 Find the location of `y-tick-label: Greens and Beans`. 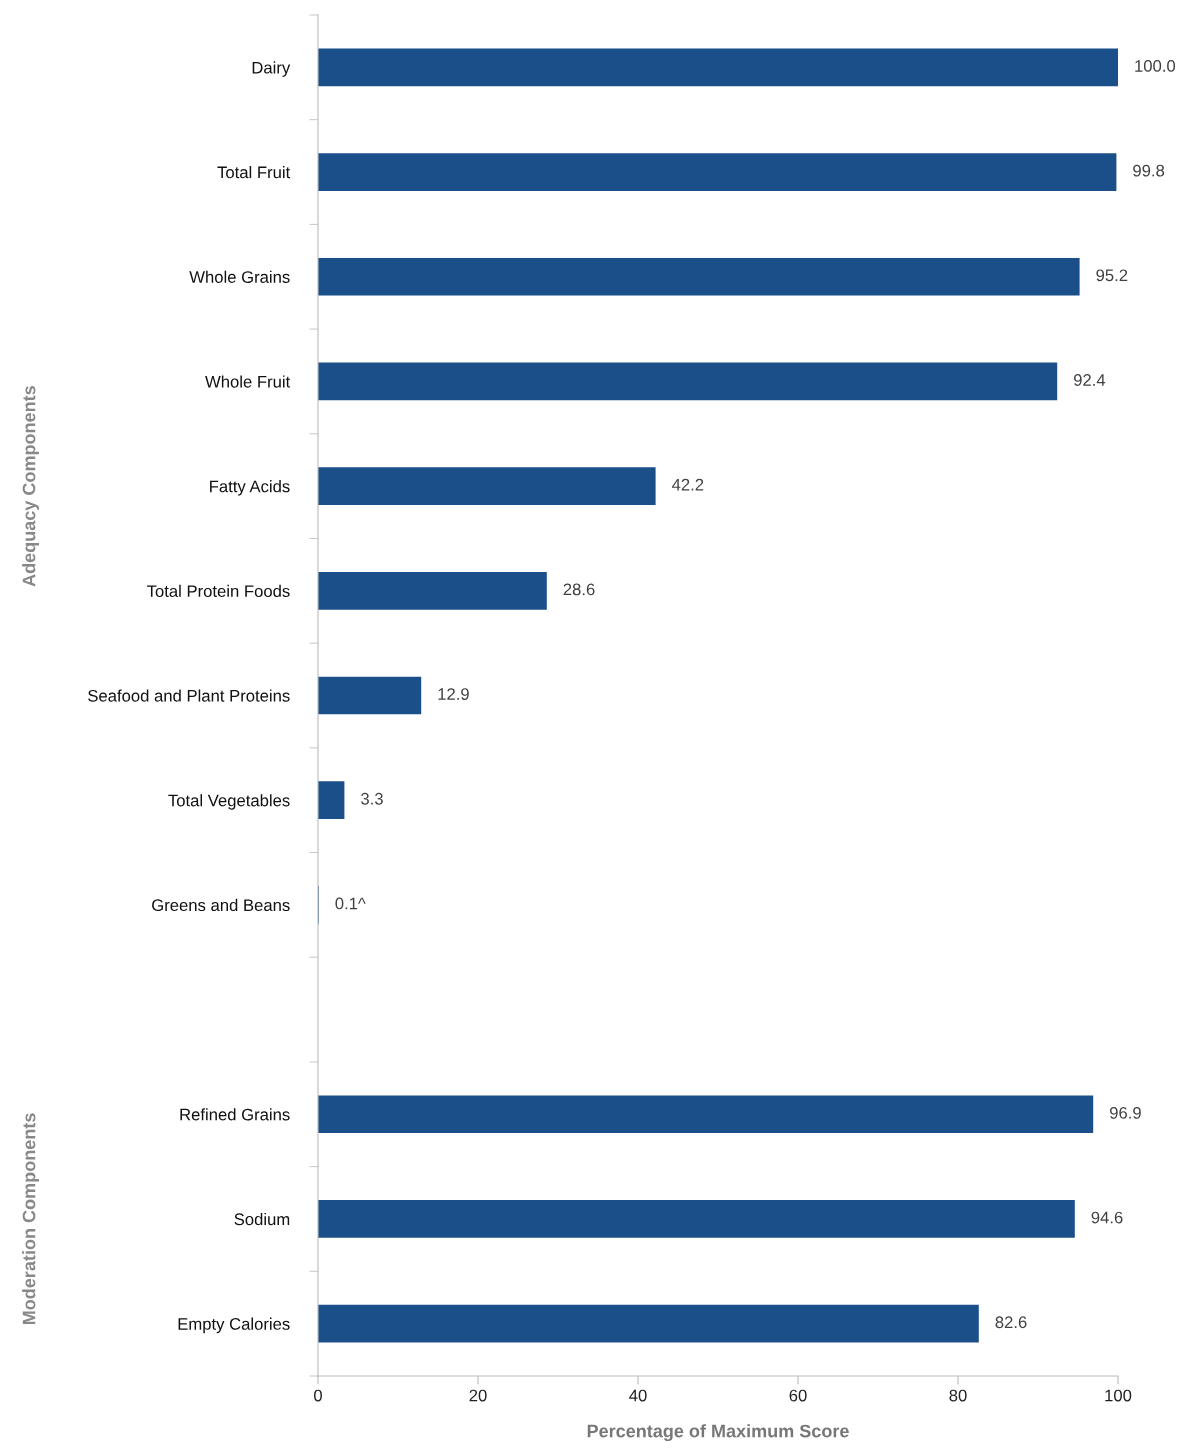

y-tick-label: Greens and Beans is located at coordinates (221, 905).